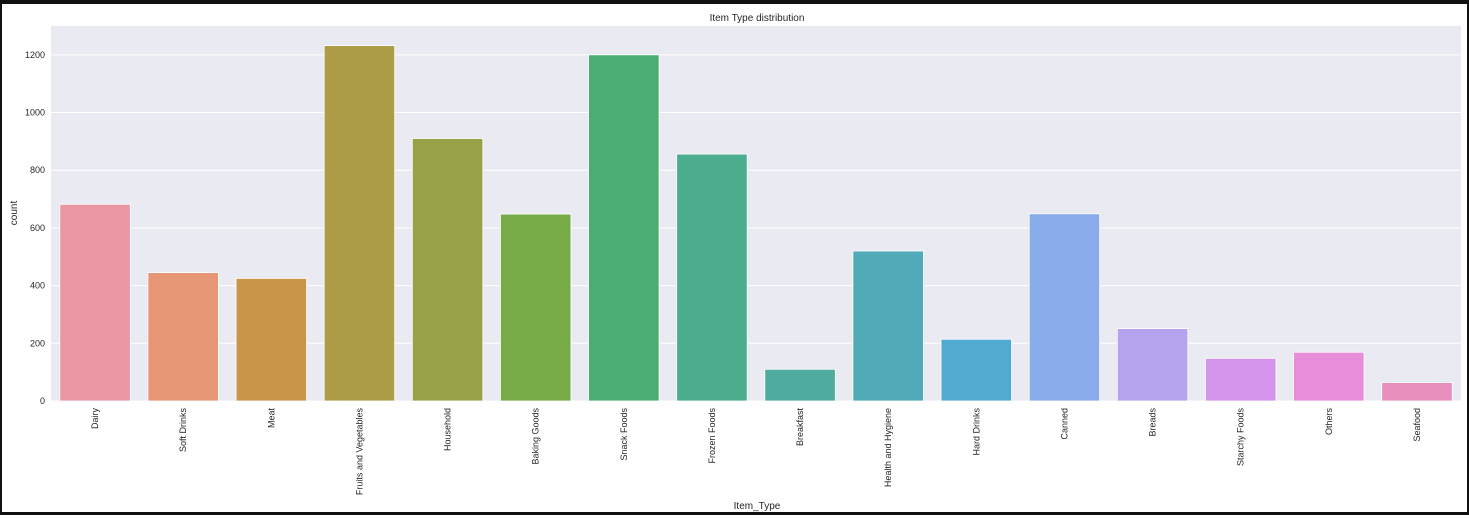  I want to click on bar-household, so click(447, 270).